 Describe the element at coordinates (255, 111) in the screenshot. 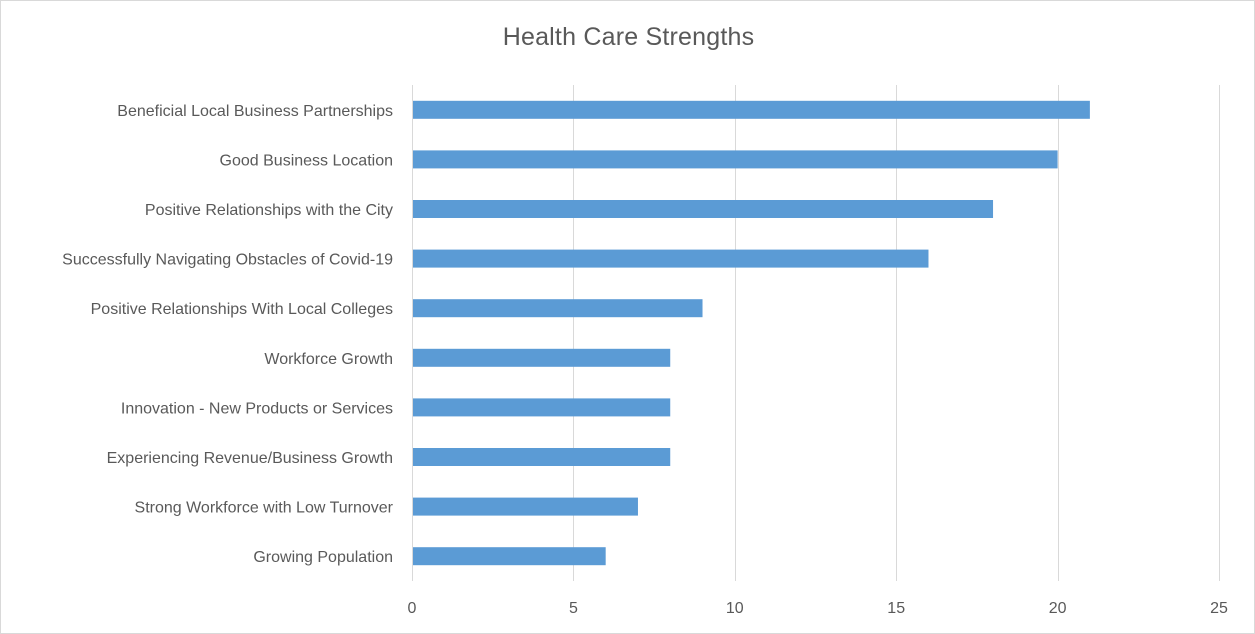

I see `category-label-1: Beneficial Local Business Partnerships` at that location.